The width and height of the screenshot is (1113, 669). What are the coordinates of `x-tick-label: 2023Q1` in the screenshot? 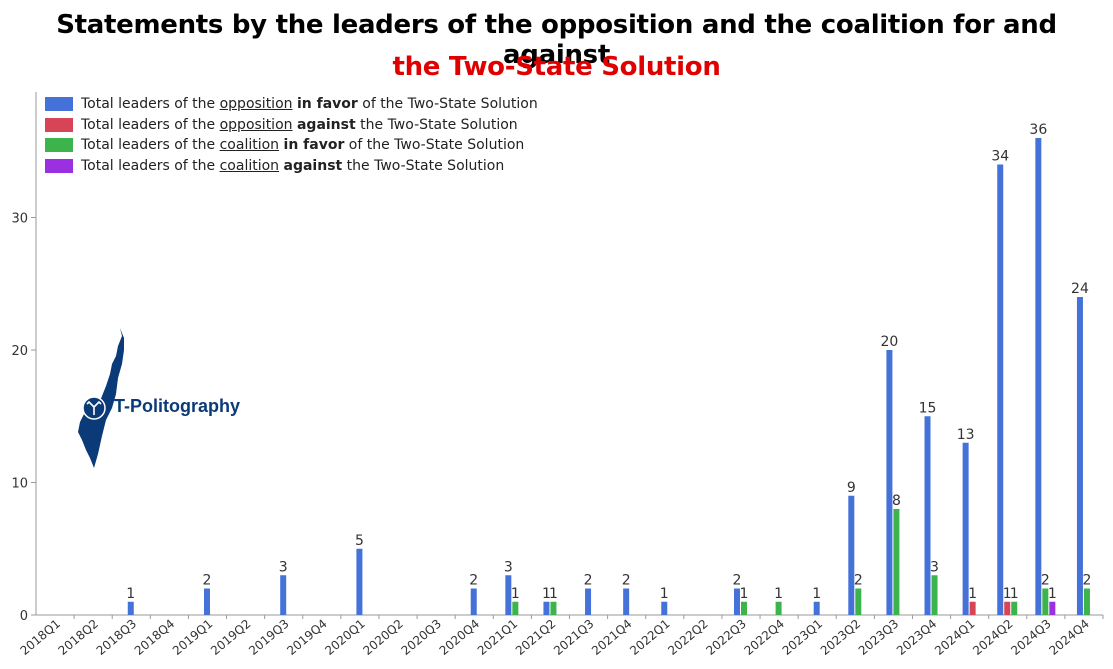 It's located at (802, 637).